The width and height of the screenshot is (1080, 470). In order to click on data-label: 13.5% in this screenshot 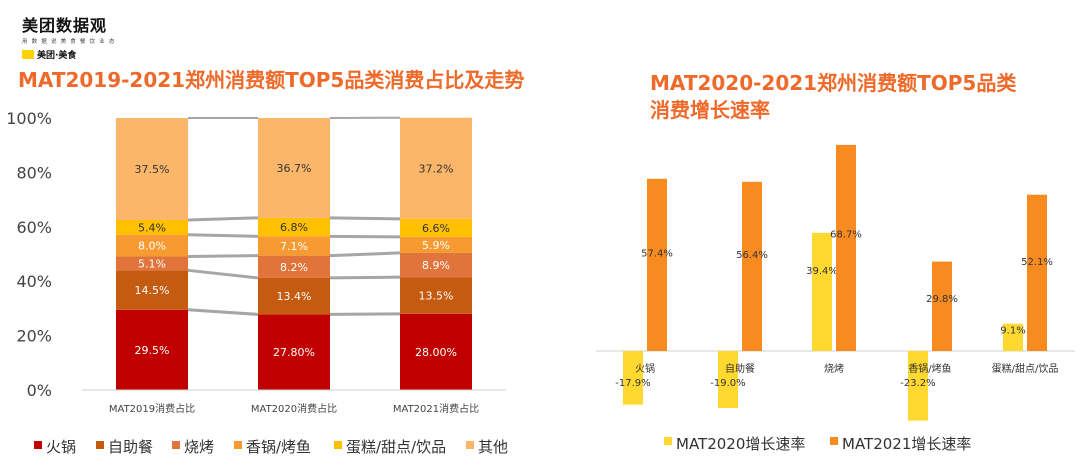, I will do `click(436, 295)`.